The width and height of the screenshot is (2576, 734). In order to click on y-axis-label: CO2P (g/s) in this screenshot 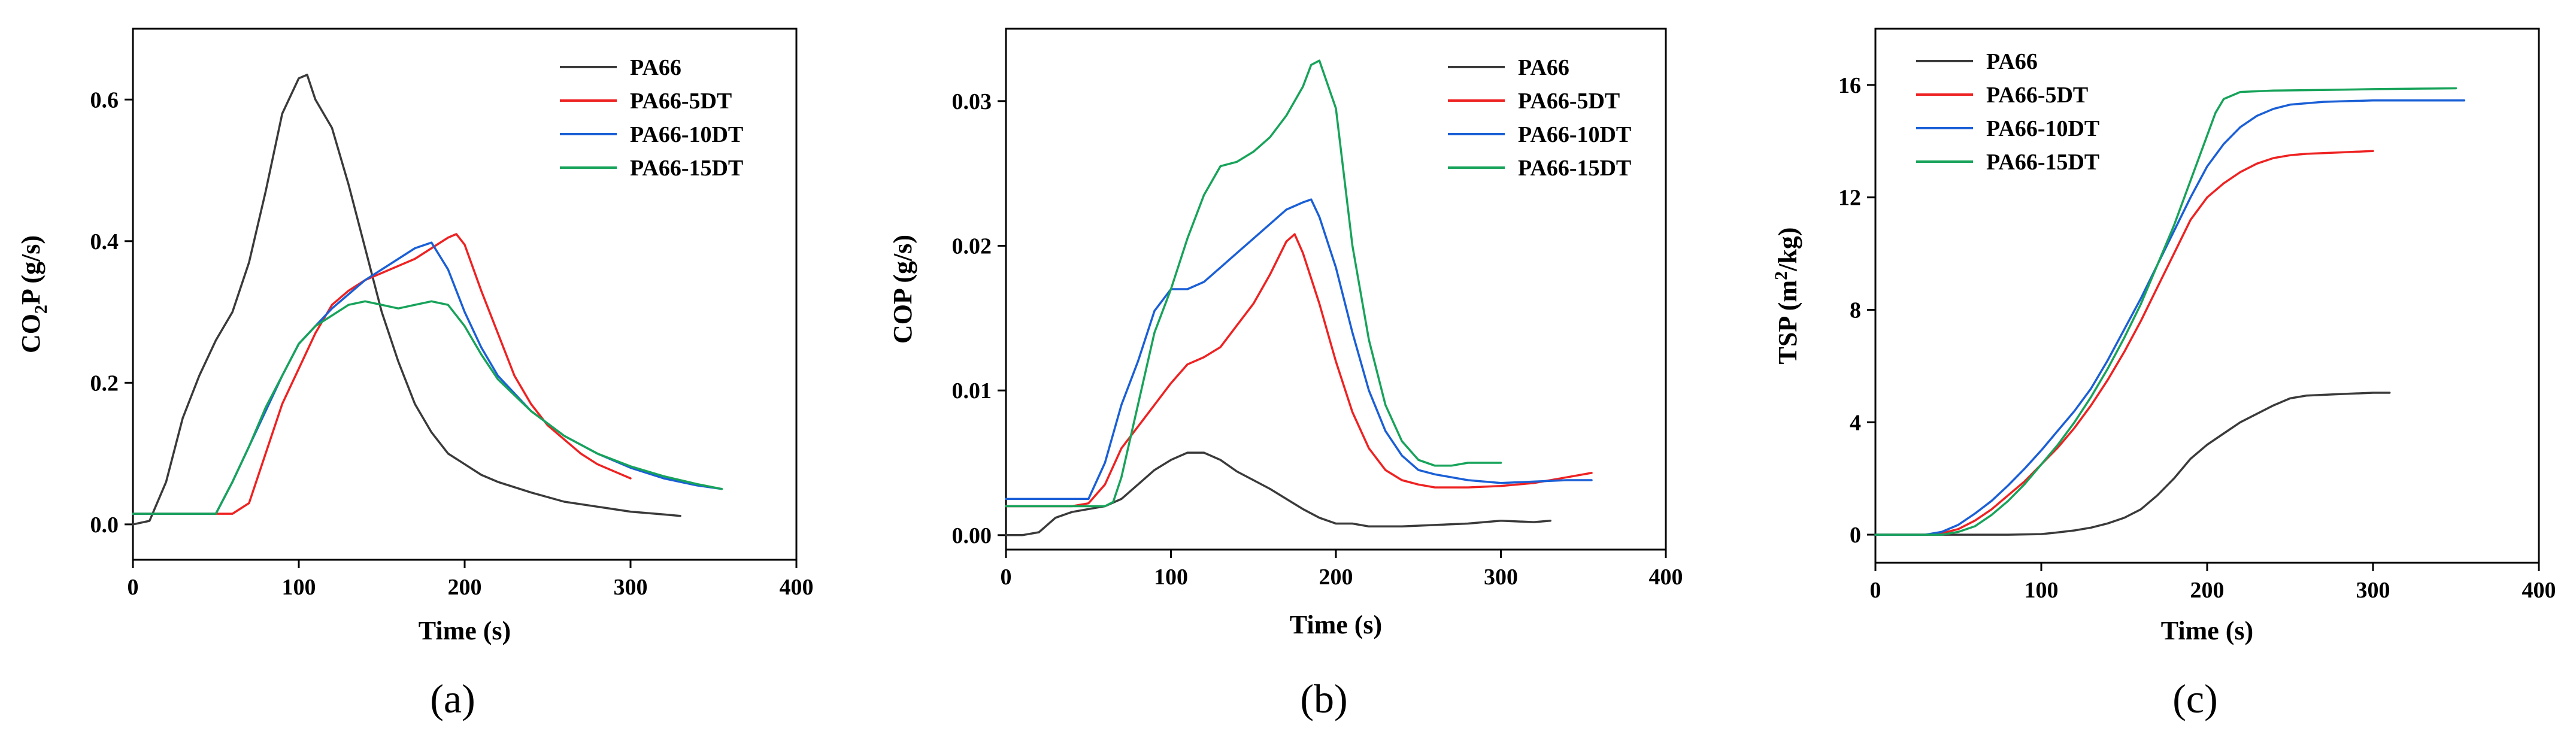, I will do `click(33, 294)`.